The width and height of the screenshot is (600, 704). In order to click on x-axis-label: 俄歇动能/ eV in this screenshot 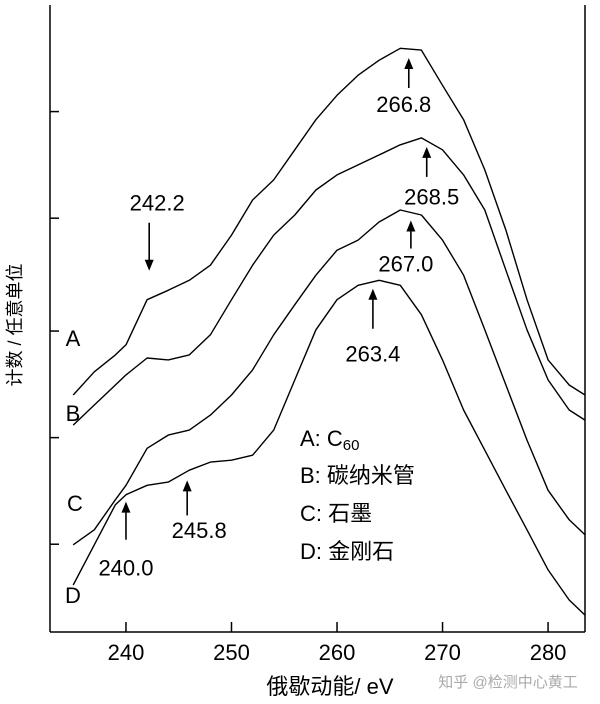, I will do `click(329, 686)`.